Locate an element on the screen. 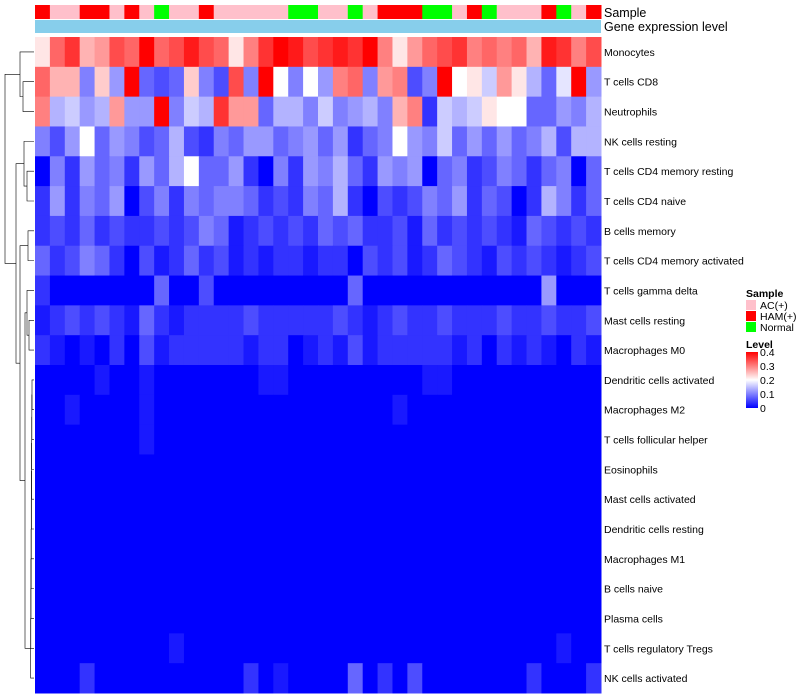  row-label: NK cells activated is located at coordinates (646, 679).